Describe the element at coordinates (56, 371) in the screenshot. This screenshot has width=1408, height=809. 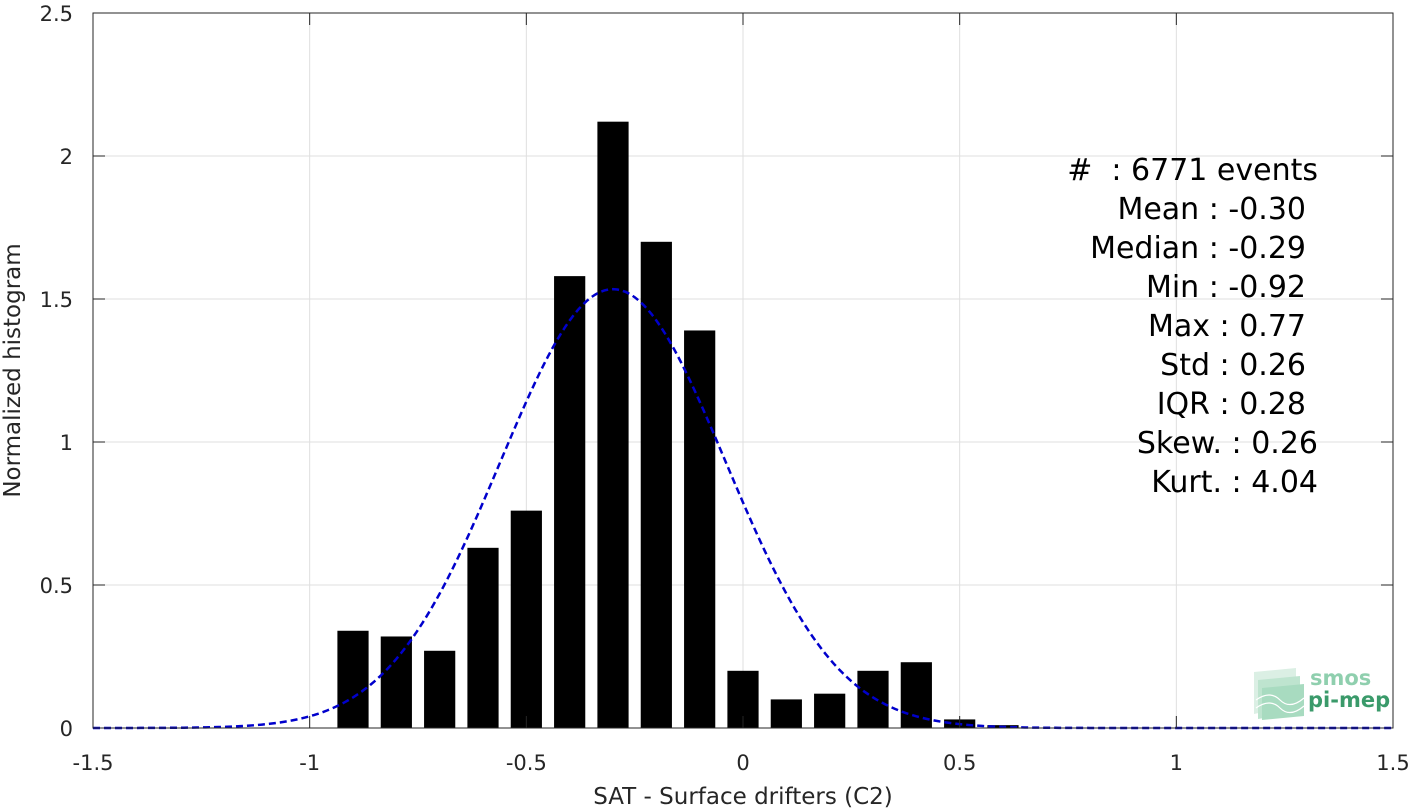
I see `y-tick-labels: 0 0.5 1 1.5 2 2.5` at that location.